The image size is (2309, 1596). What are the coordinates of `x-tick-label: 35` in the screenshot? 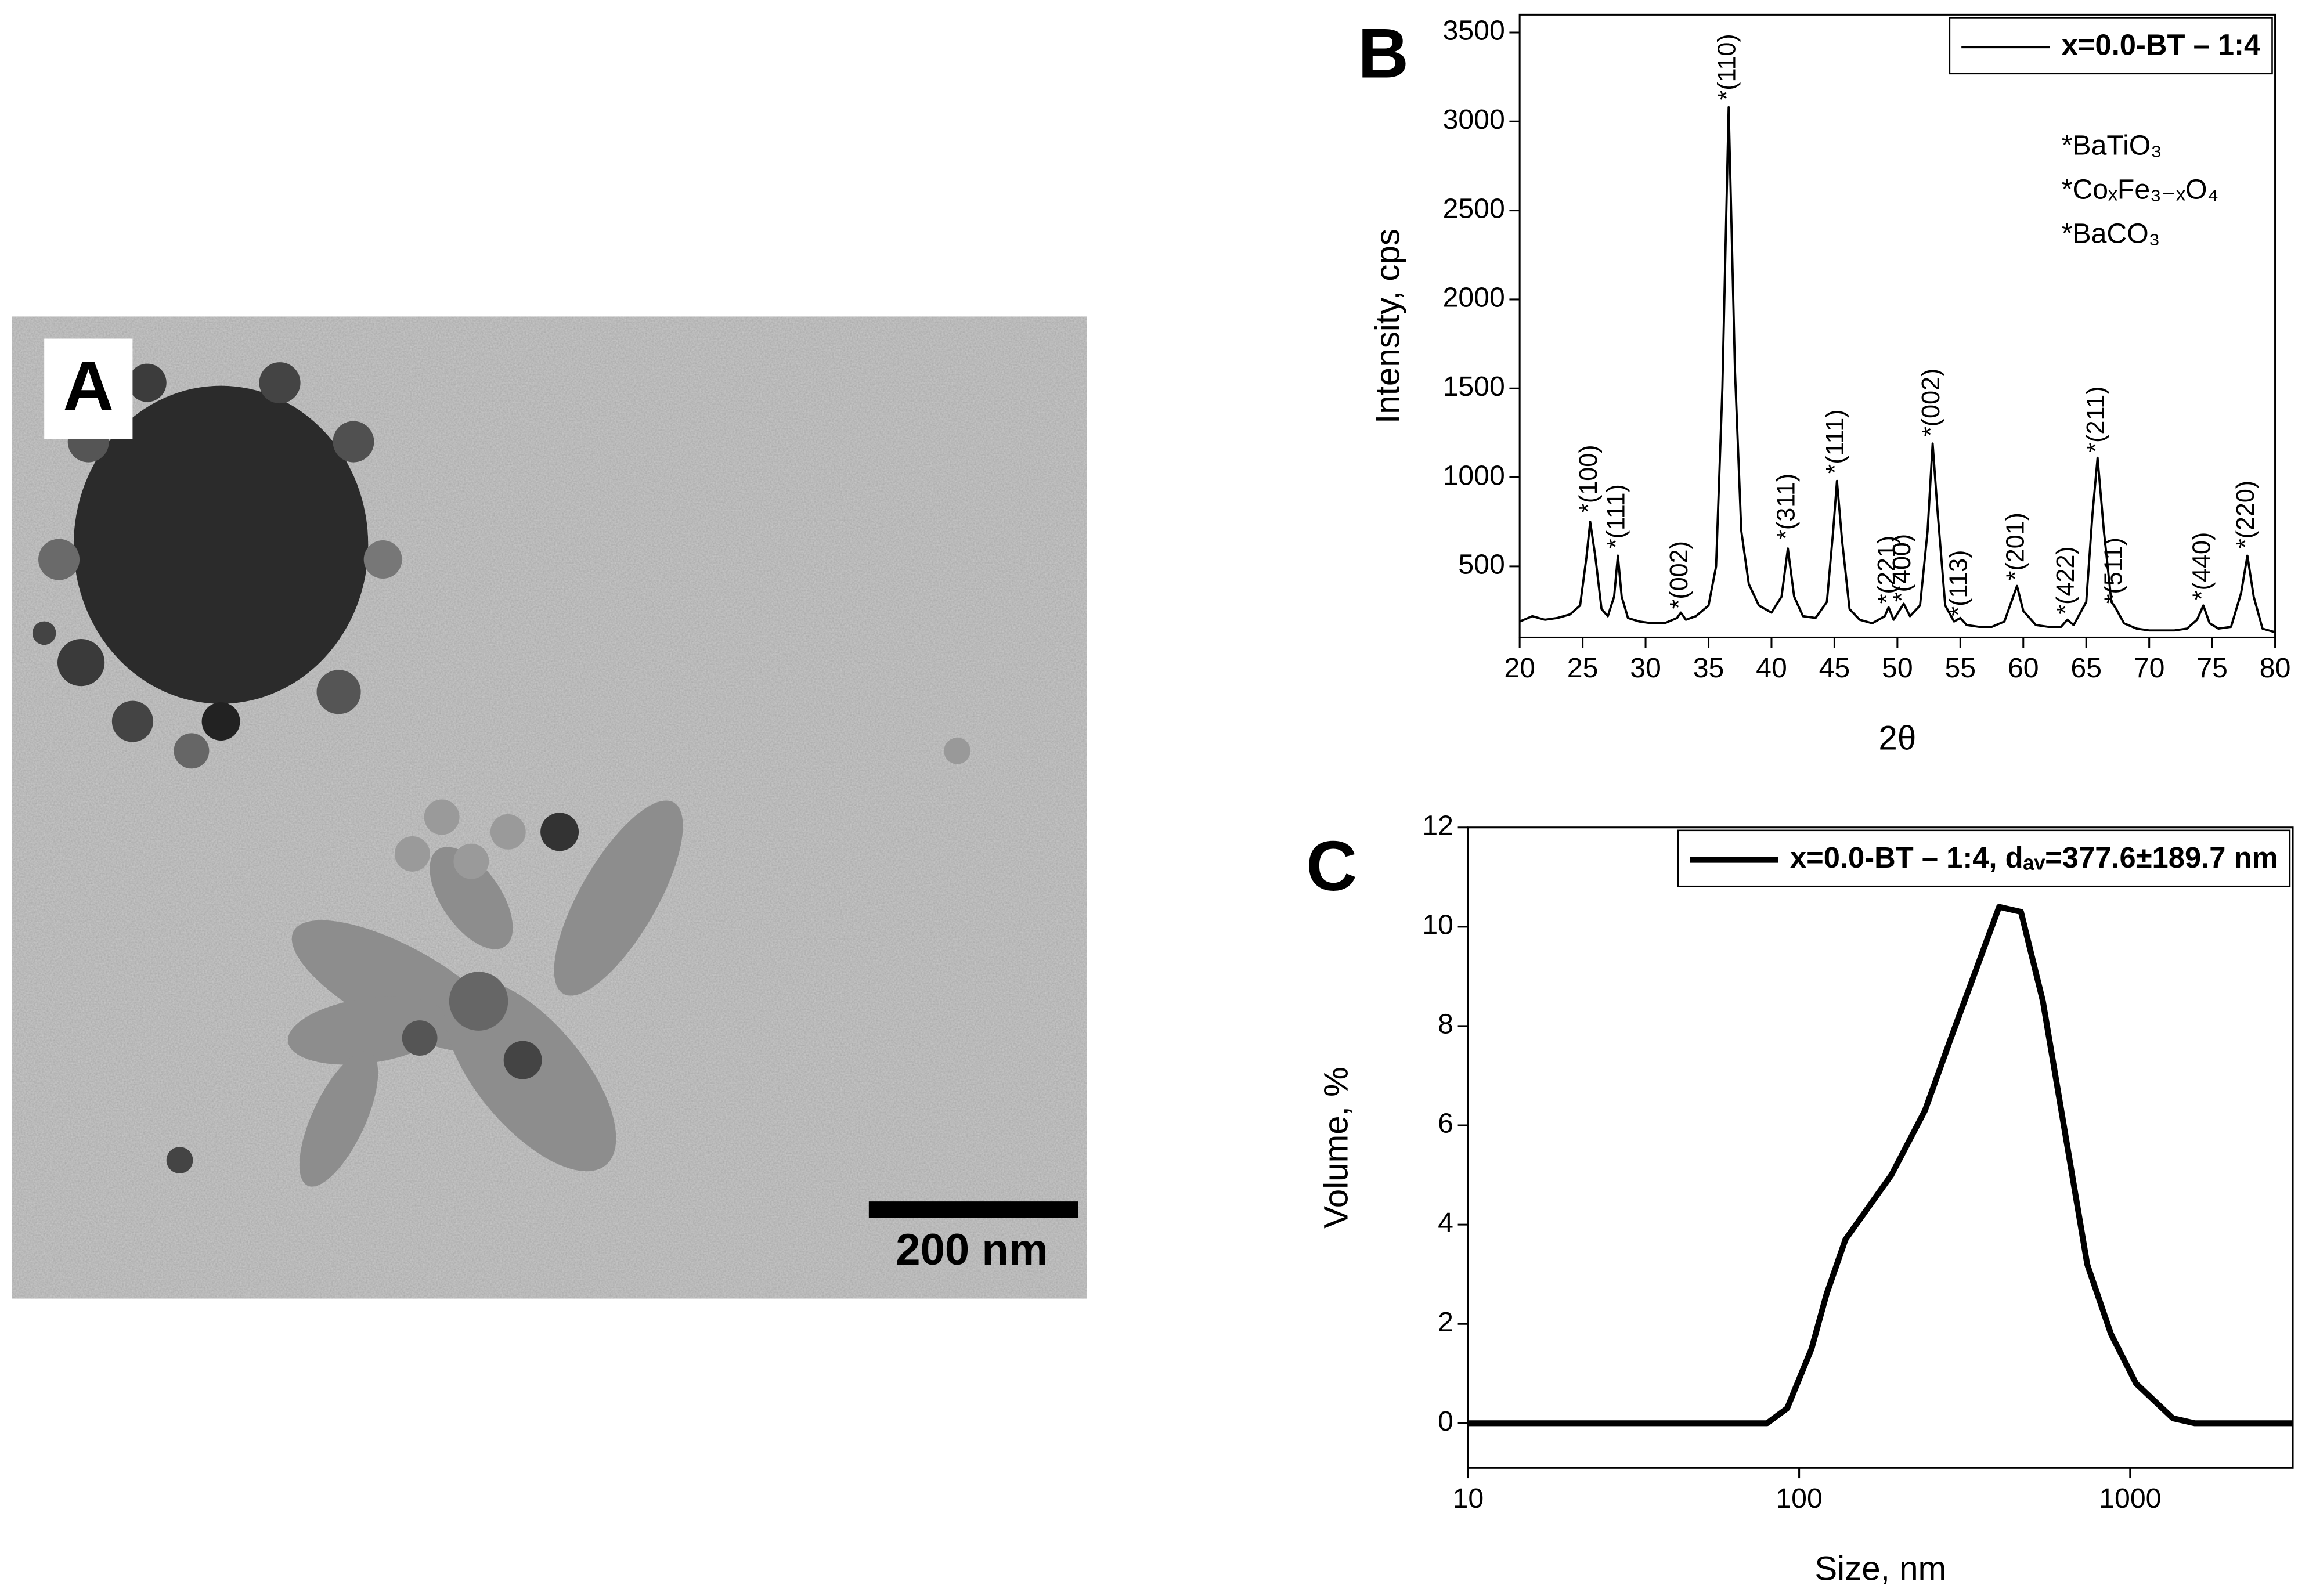 It's located at (1709, 668).